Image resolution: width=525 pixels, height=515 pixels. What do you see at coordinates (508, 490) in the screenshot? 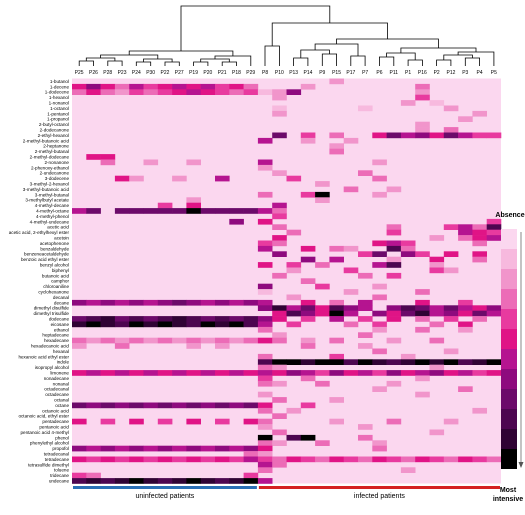
I see `legend-bottom-label: Most` at bounding box center [508, 490].